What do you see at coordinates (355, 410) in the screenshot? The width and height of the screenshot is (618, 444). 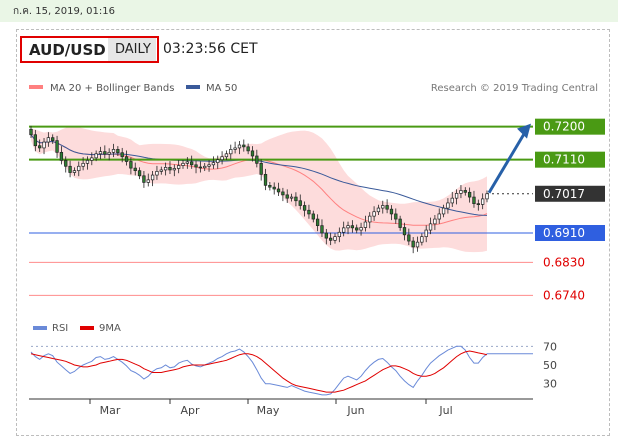 I see `x-tick-label-Jun: Jun` at bounding box center [355, 410].